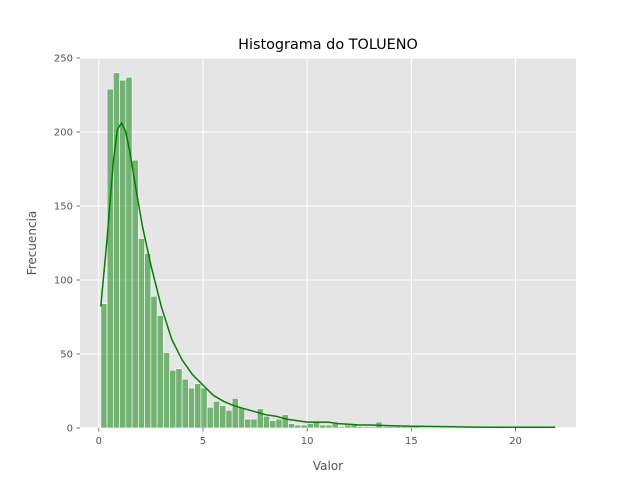 The width and height of the screenshot is (640, 480). I want to click on x-tick-label: 10, so click(307, 441).